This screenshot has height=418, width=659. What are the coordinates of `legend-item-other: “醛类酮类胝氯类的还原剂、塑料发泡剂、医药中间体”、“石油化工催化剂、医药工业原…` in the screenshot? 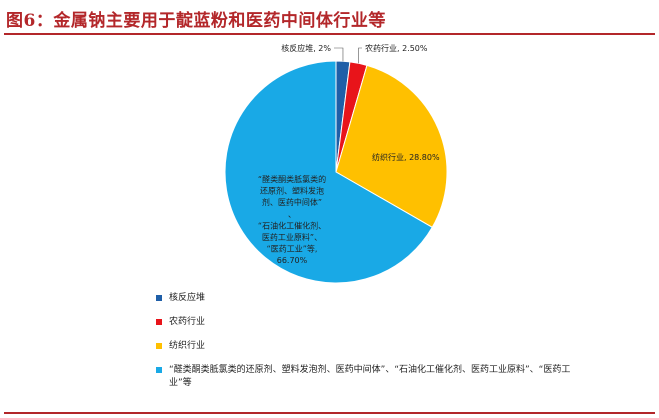 It's located at (366, 377).